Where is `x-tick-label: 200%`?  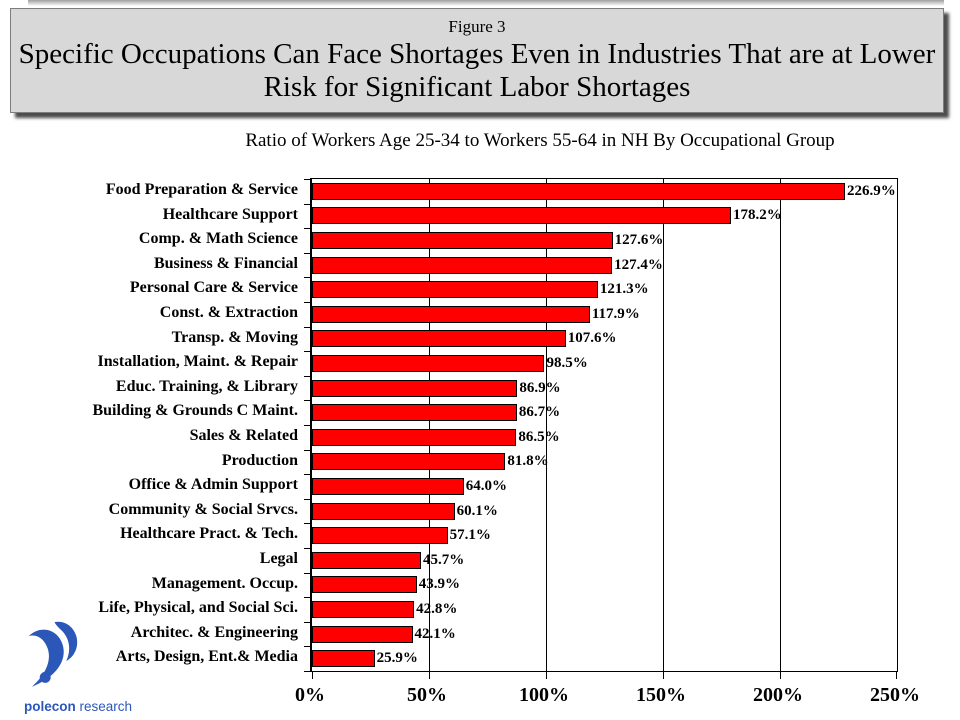 x-tick-label: 200% is located at coordinates (778, 695).